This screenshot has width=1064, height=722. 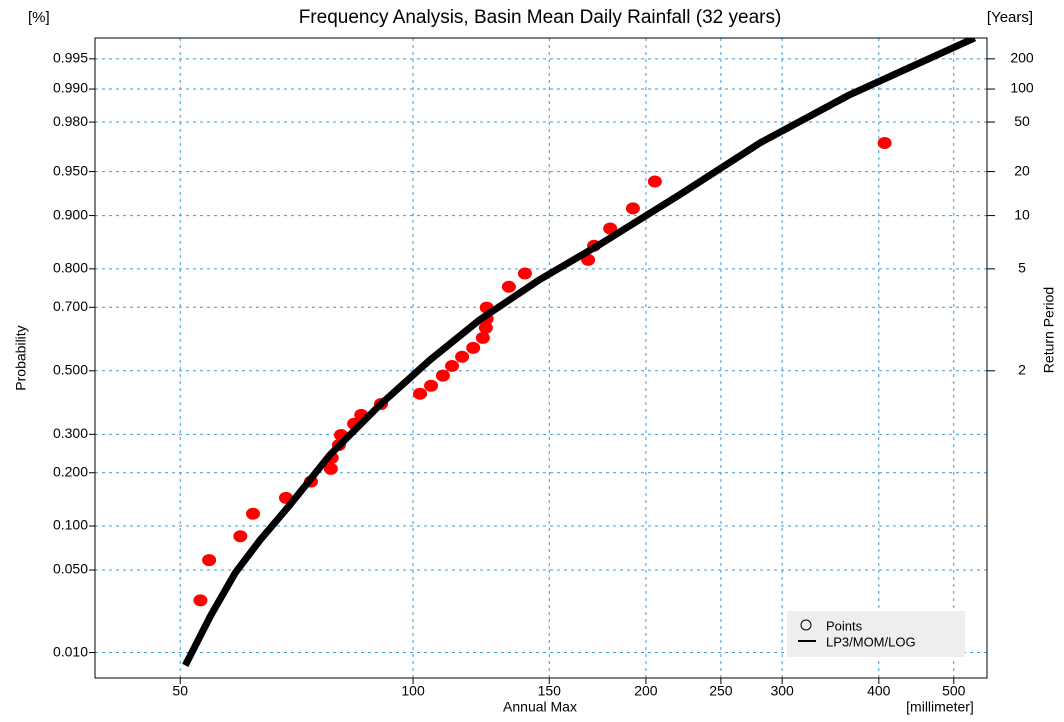 I want to click on y-tick-label: 0.010, so click(x=70, y=651).